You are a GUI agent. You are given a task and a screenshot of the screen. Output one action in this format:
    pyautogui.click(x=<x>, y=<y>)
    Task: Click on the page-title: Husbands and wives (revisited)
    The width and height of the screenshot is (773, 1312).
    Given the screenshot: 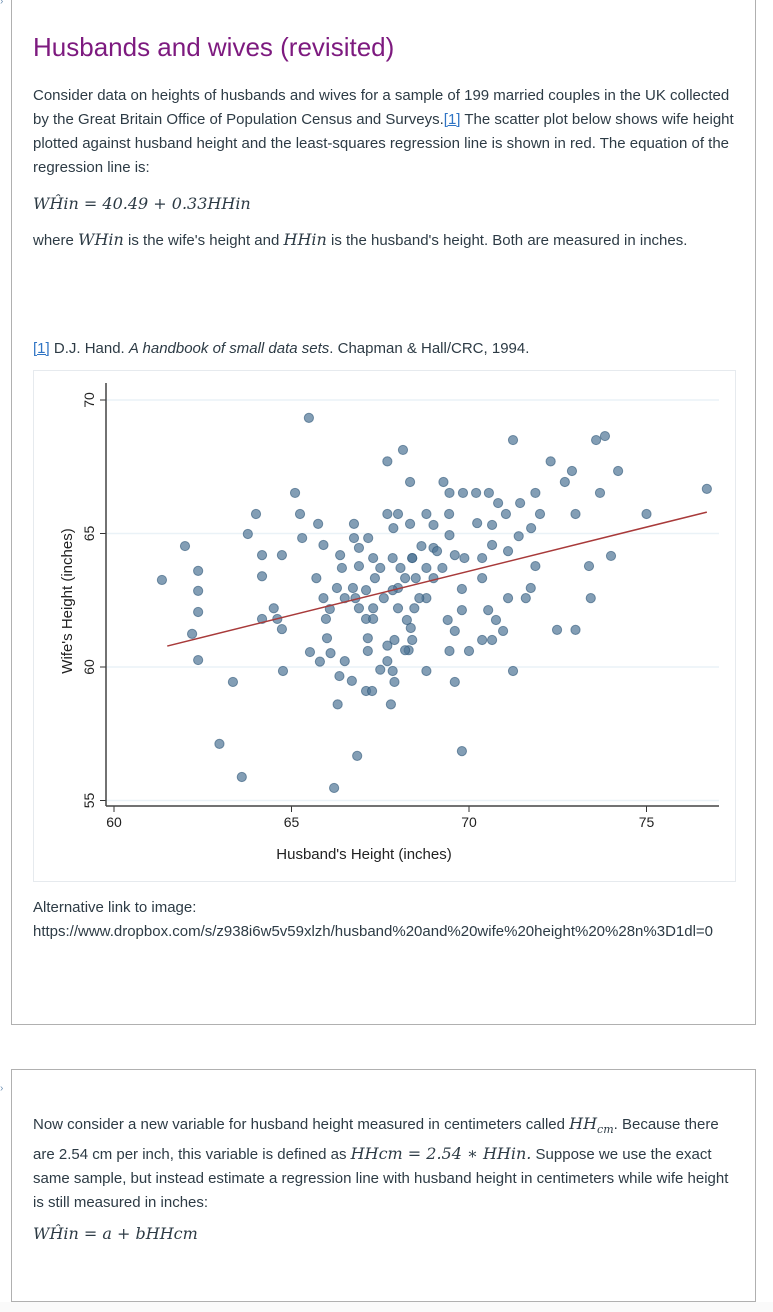 What is the action you would take?
    pyautogui.click(x=214, y=47)
    